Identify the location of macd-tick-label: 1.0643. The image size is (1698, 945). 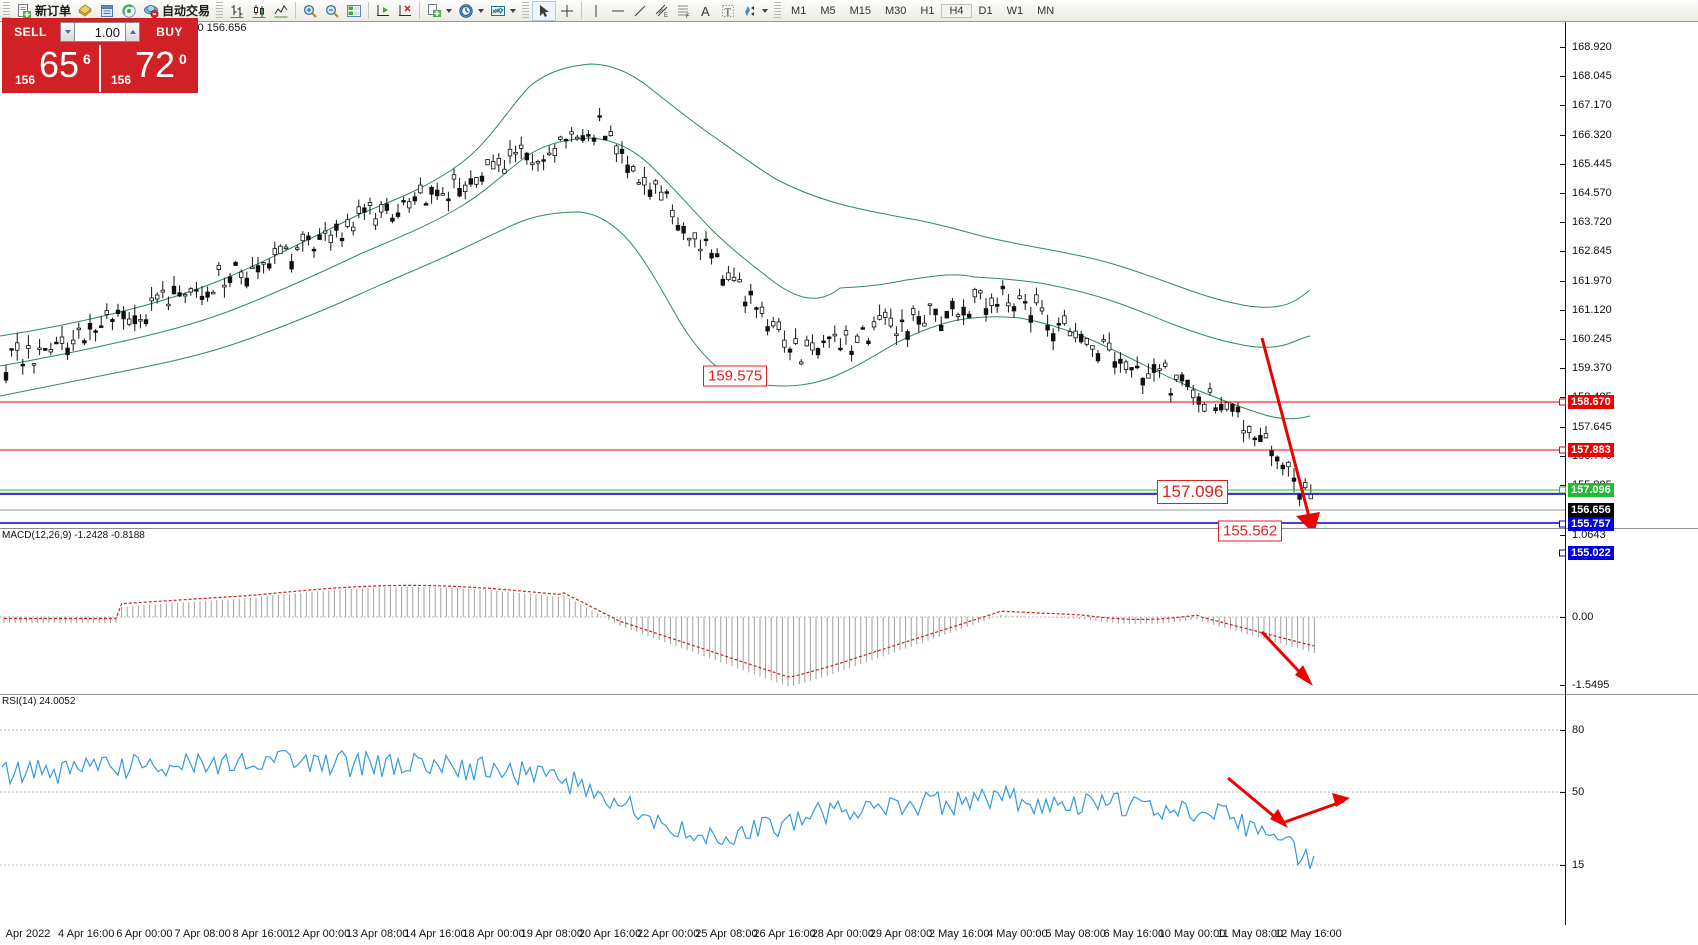
(1589, 535).